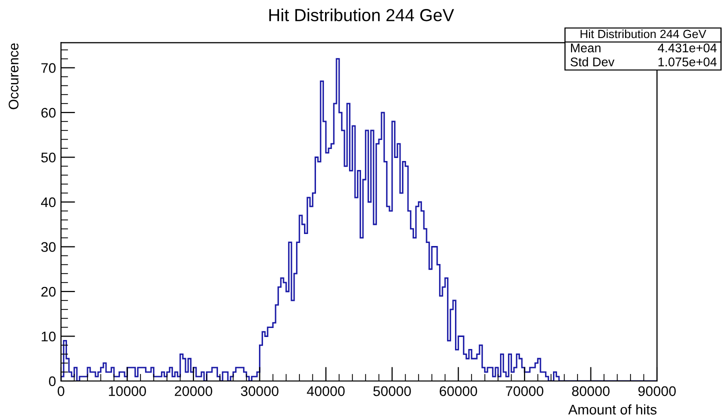 Image resolution: width=722 pixels, height=416 pixels. Describe the element at coordinates (48, 202) in the screenshot. I see `y-tick-label: 40` at that location.